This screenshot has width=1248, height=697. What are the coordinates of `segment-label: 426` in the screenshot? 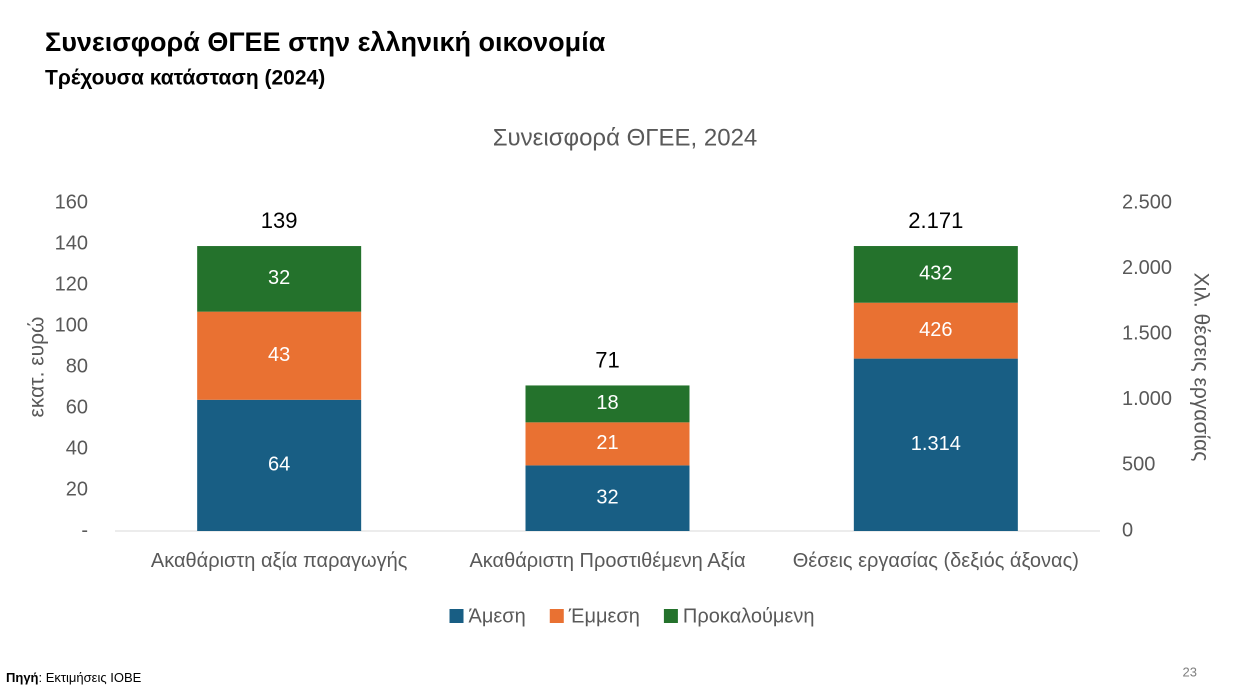 It's located at (935, 330).